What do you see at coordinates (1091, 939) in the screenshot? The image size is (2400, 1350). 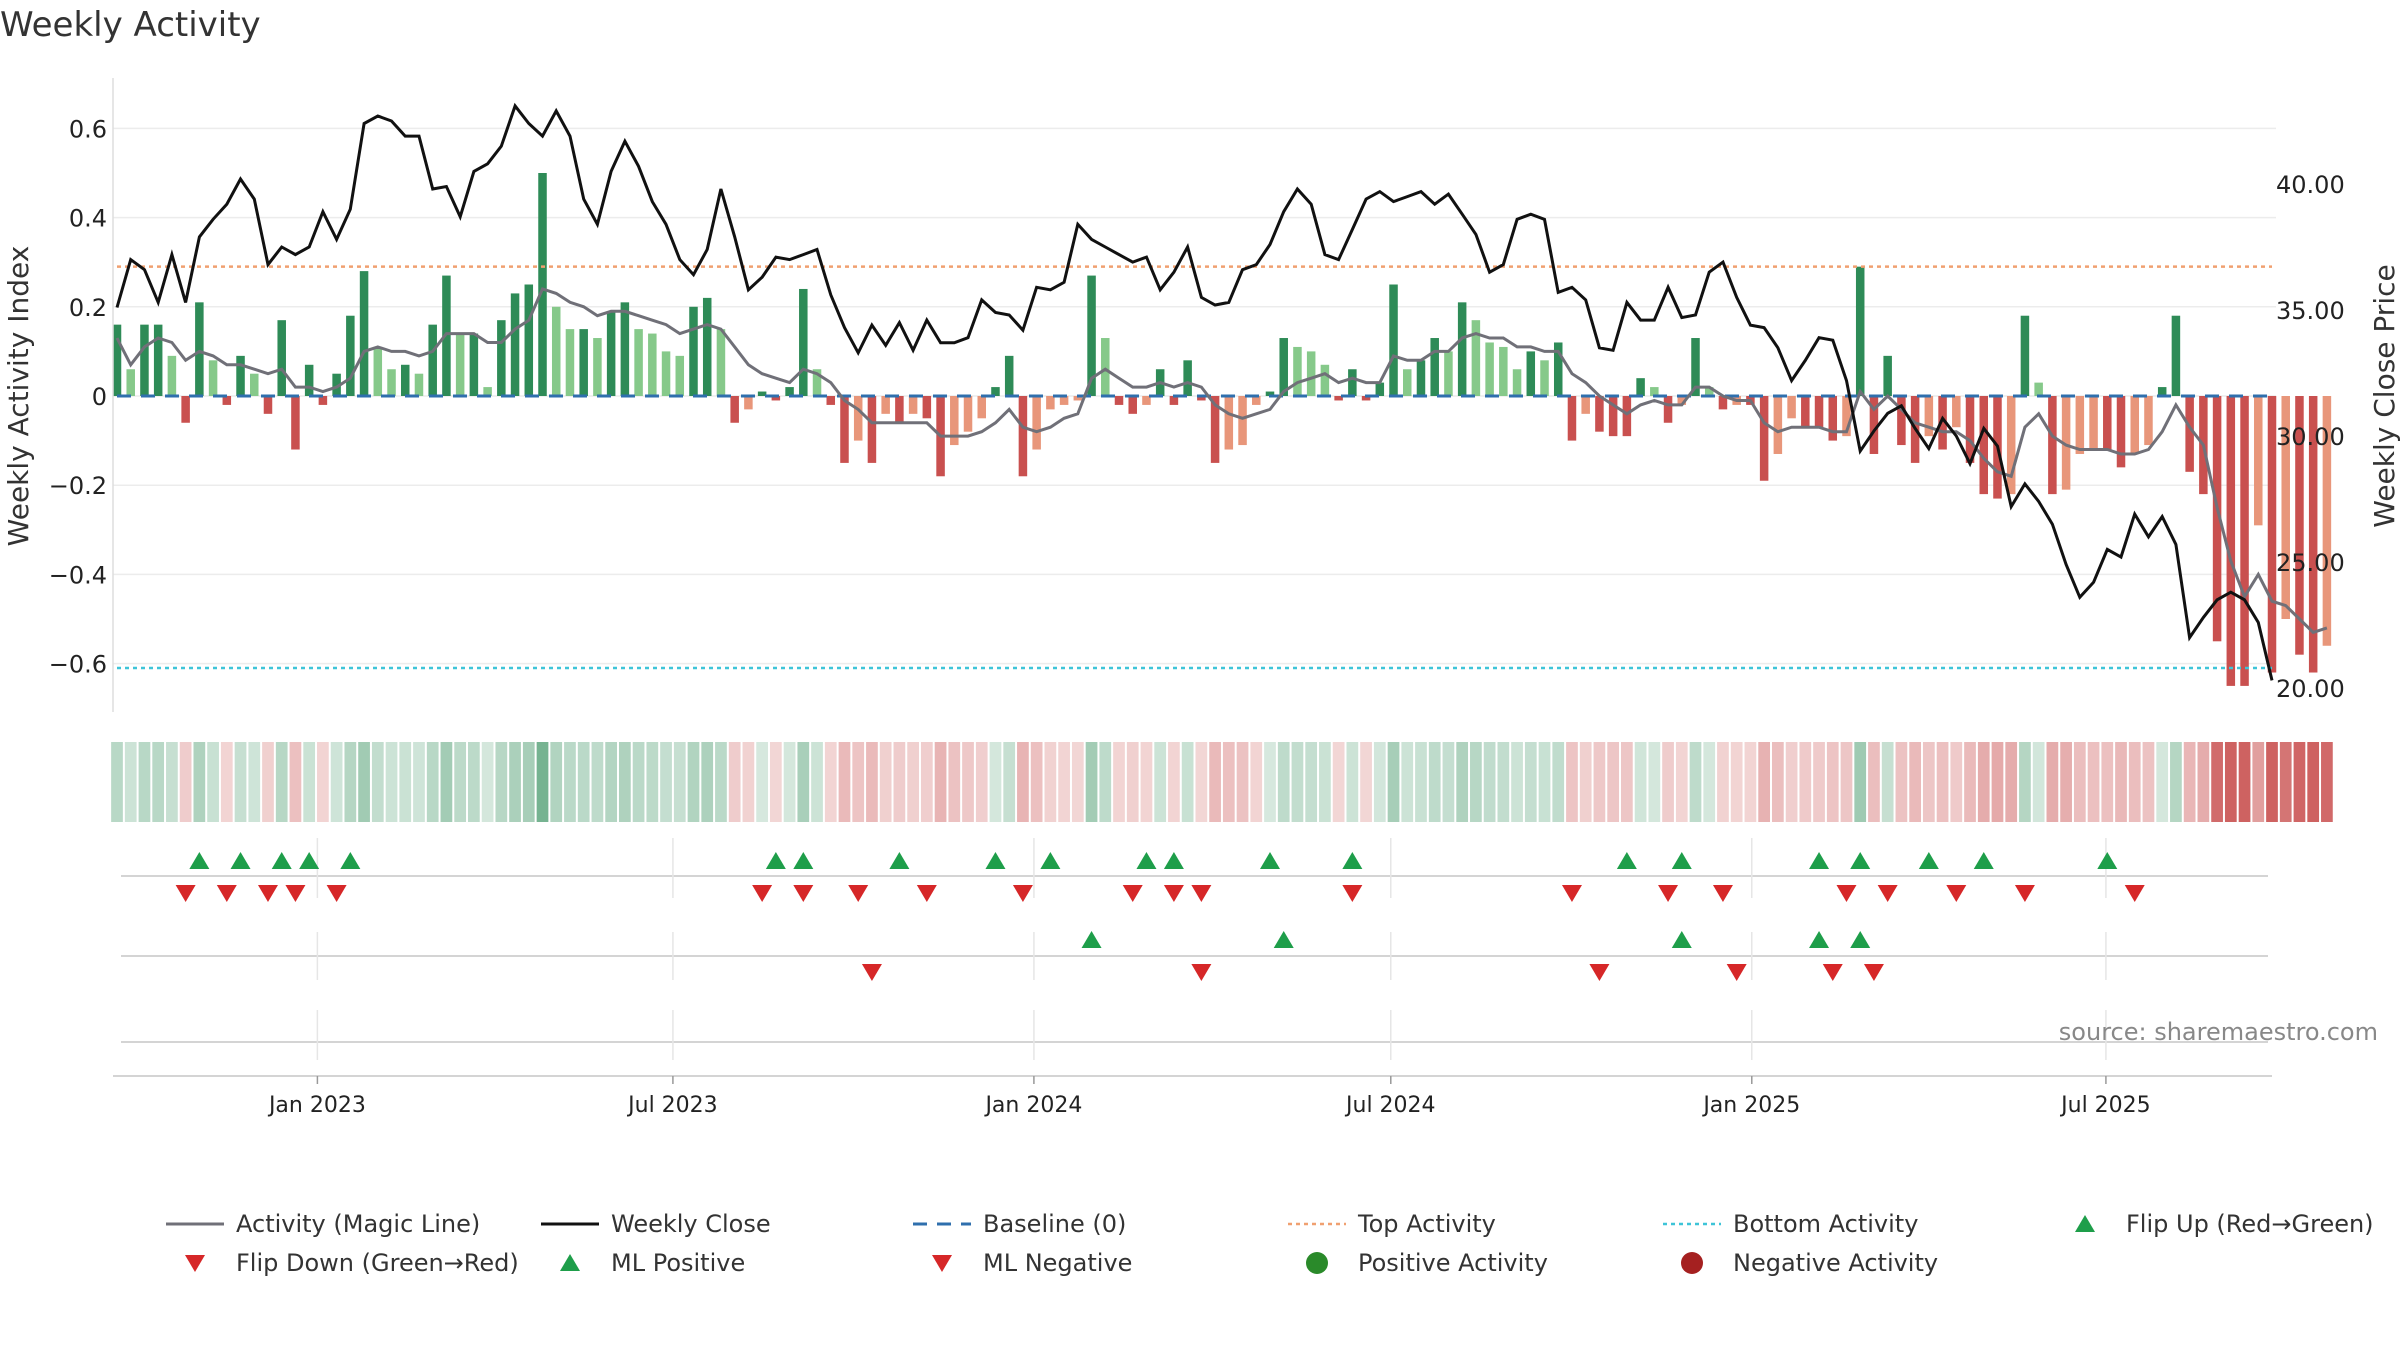 I see `ml-positive-marker` at bounding box center [1091, 939].